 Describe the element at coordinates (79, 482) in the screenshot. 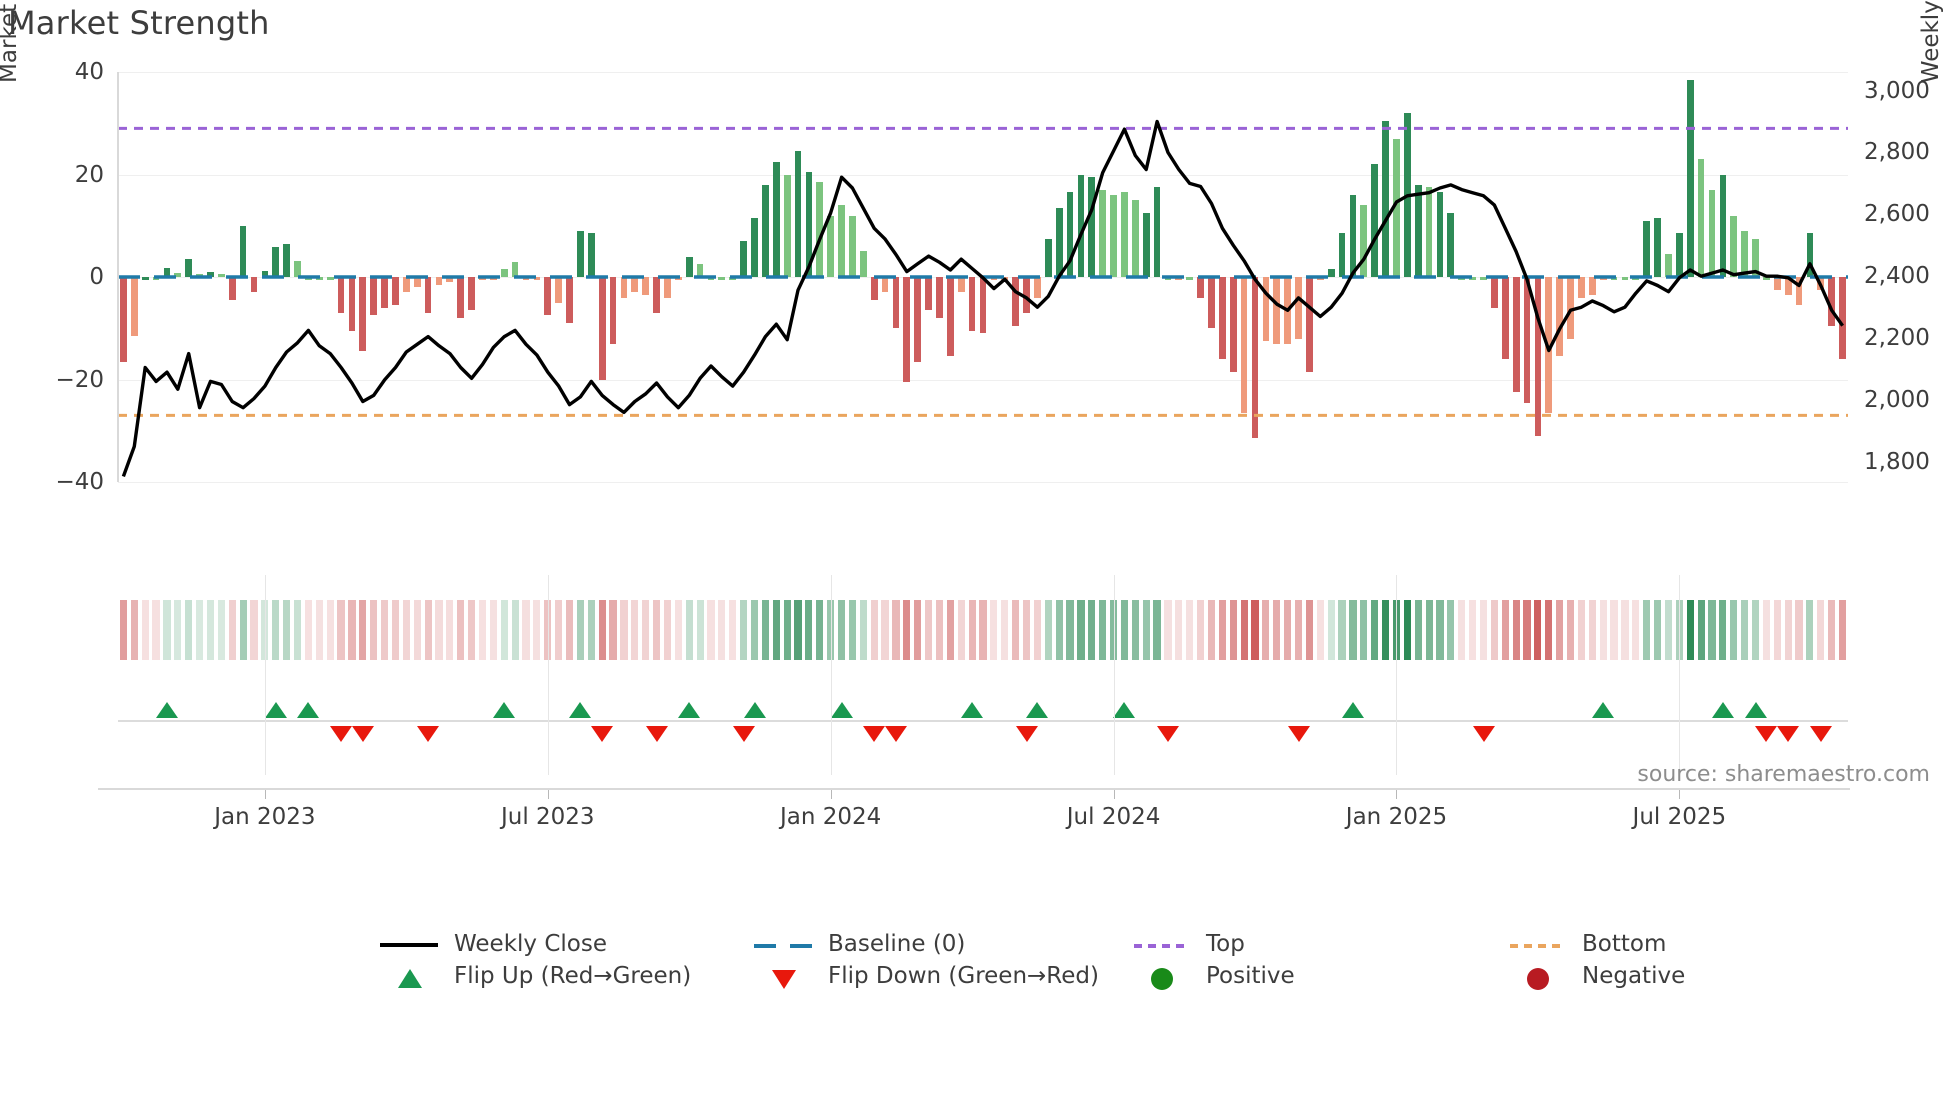

I see `y-tick-left: −40` at that location.